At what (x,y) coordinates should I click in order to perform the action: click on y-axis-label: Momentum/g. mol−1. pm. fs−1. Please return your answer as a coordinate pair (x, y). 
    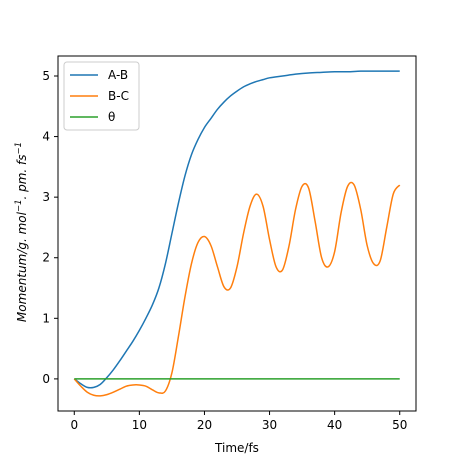
    Looking at the image, I should click on (21, 232).